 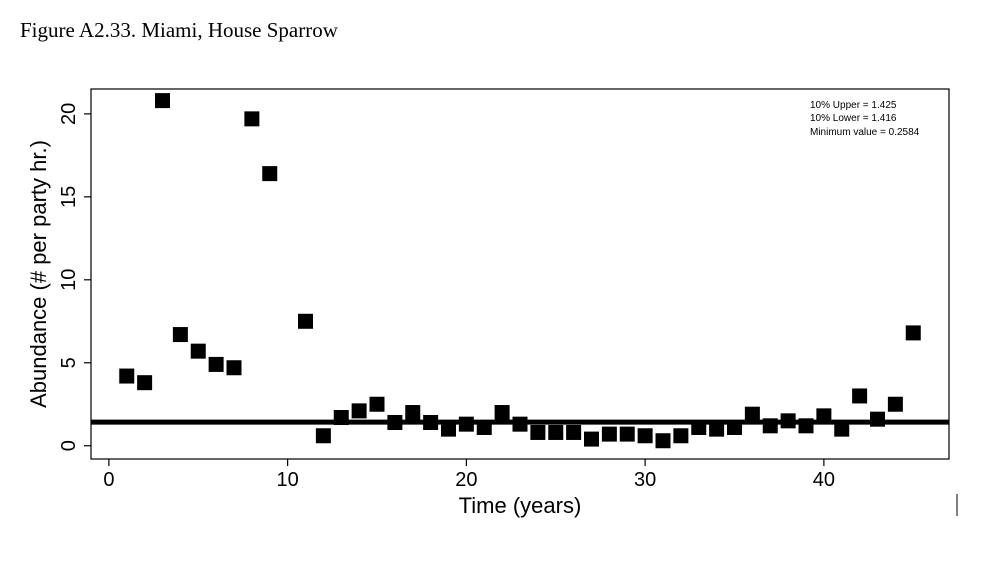 What do you see at coordinates (38, 274) in the screenshot?
I see `y-axis-title: Abundance (# per party hr.)` at bounding box center [38, 274].